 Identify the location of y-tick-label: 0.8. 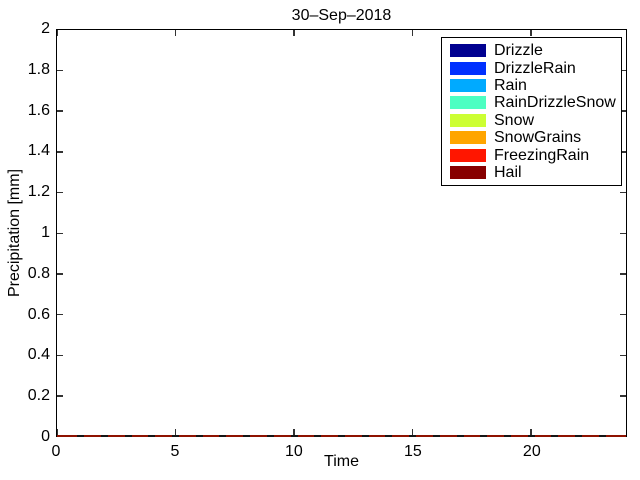
(38, 273).